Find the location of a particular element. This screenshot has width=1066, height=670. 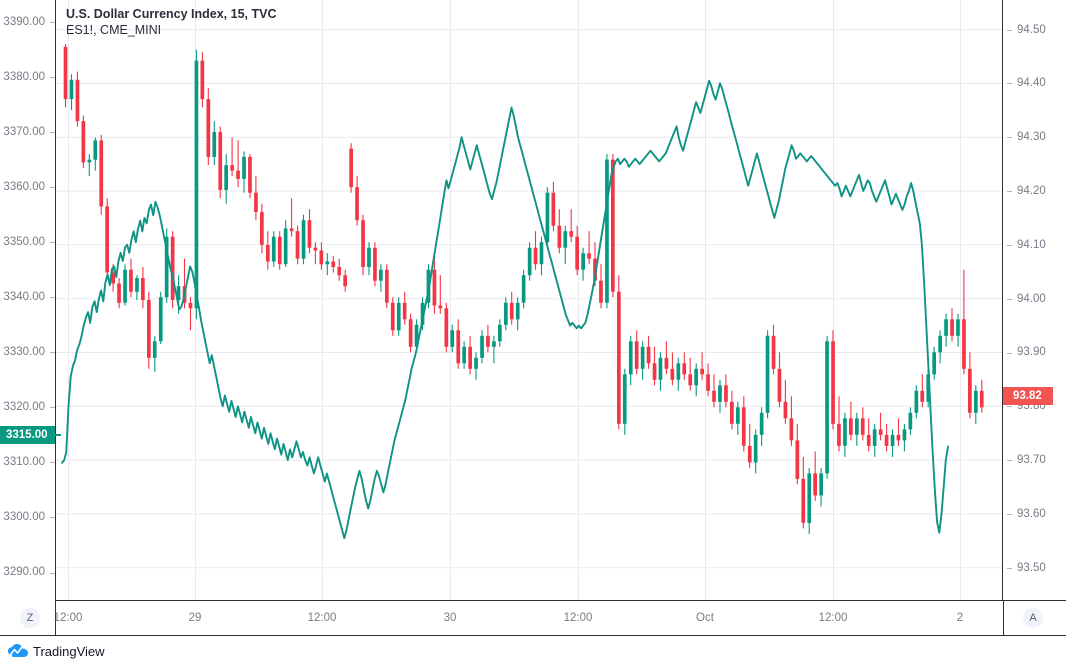

tradingview-logo-icon is located at coordinates (18, 650).